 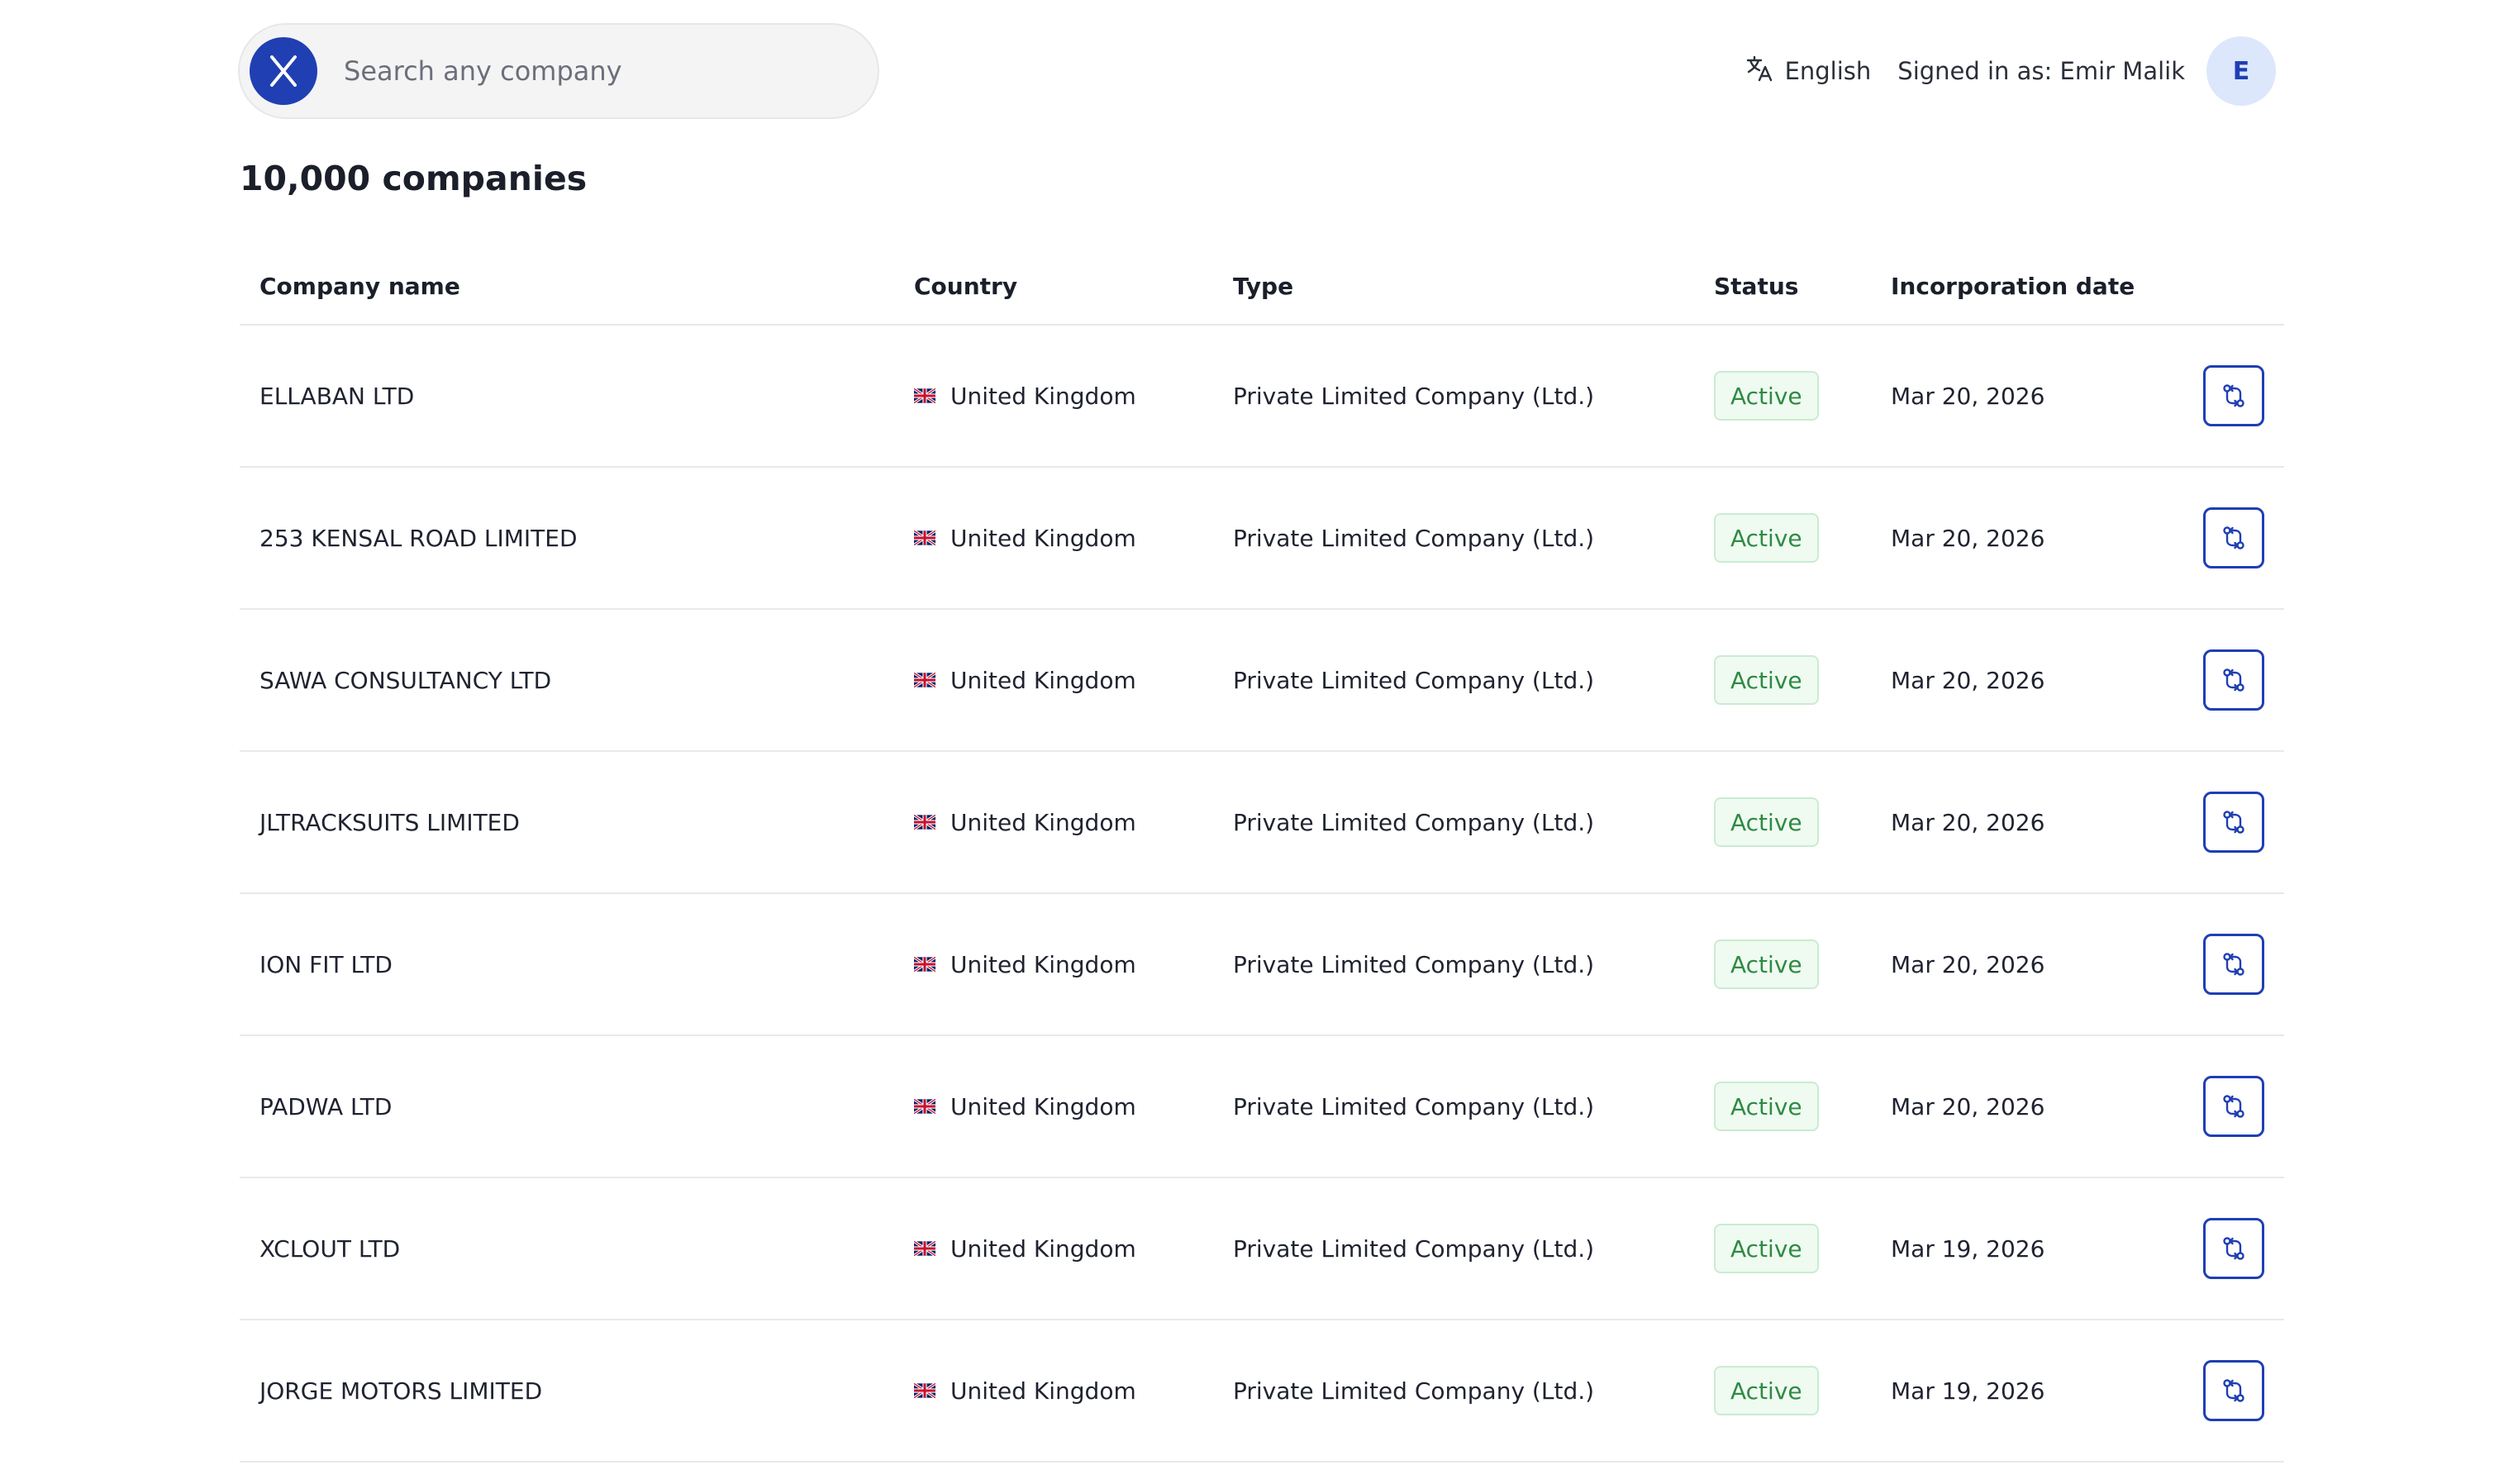 I want to click on header-country: Country, so click(x=966, y=286).